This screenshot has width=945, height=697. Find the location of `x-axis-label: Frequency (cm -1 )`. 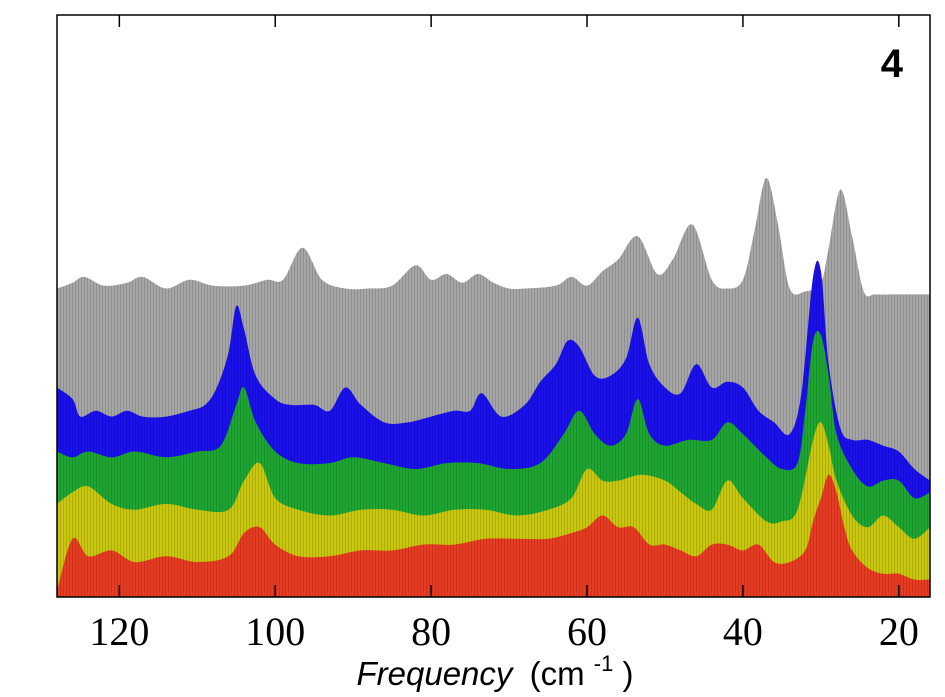

x-axis-label: Frequency (cm -1 ) is located at coordinates (495, 666).